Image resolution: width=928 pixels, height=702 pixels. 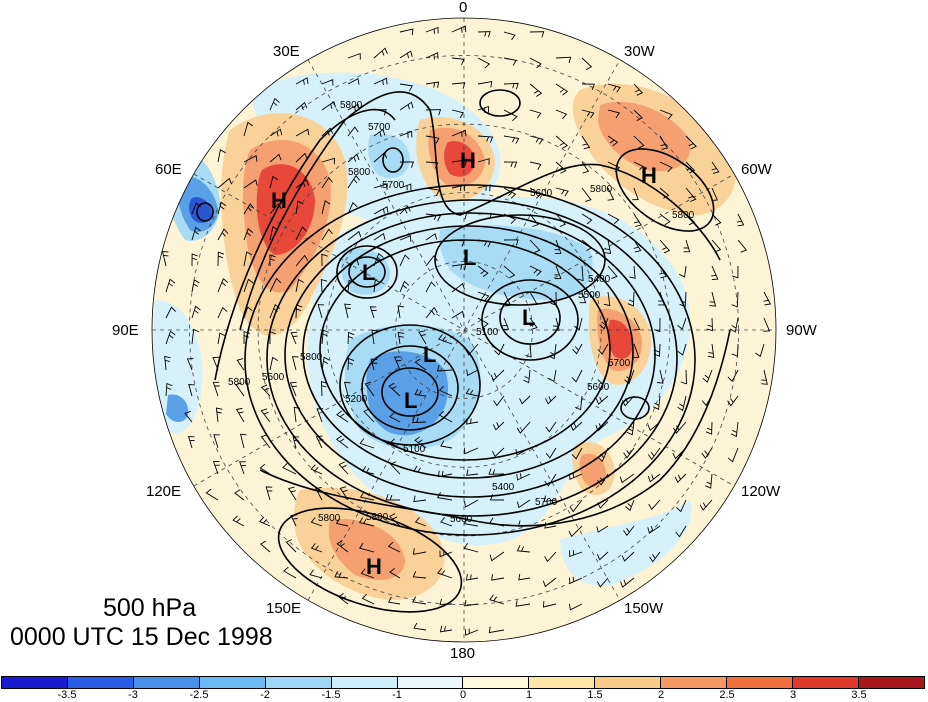 I want to click on contour-label: 5500, so click(x=273, y=377).